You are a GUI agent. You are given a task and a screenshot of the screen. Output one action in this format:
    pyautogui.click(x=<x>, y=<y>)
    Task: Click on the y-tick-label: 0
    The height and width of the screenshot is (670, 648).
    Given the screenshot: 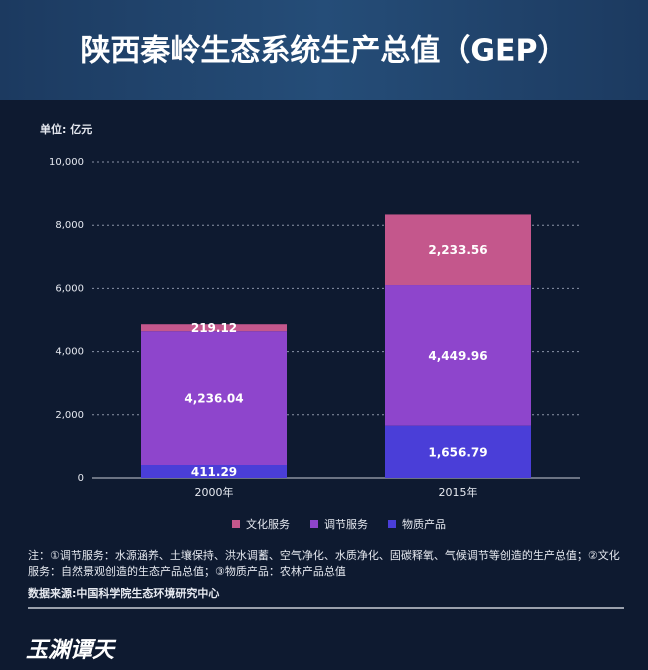 What is the action you would take?
    pyautogui.click(x=81, y=478)
    